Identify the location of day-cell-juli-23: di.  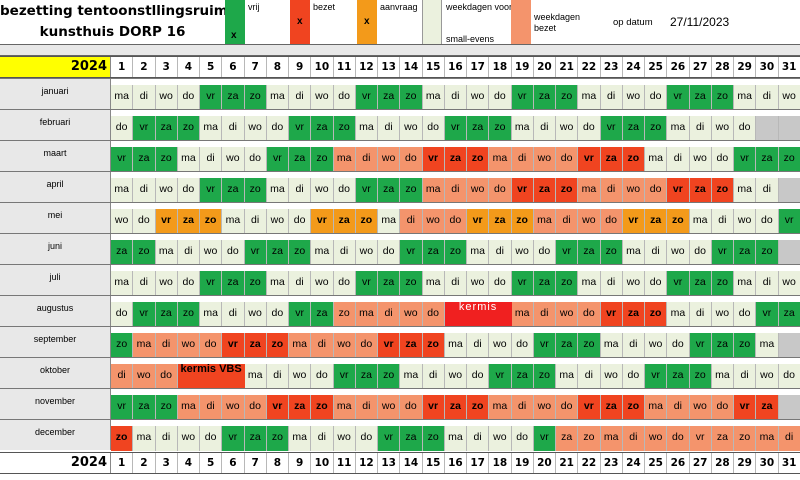
(611, 283).